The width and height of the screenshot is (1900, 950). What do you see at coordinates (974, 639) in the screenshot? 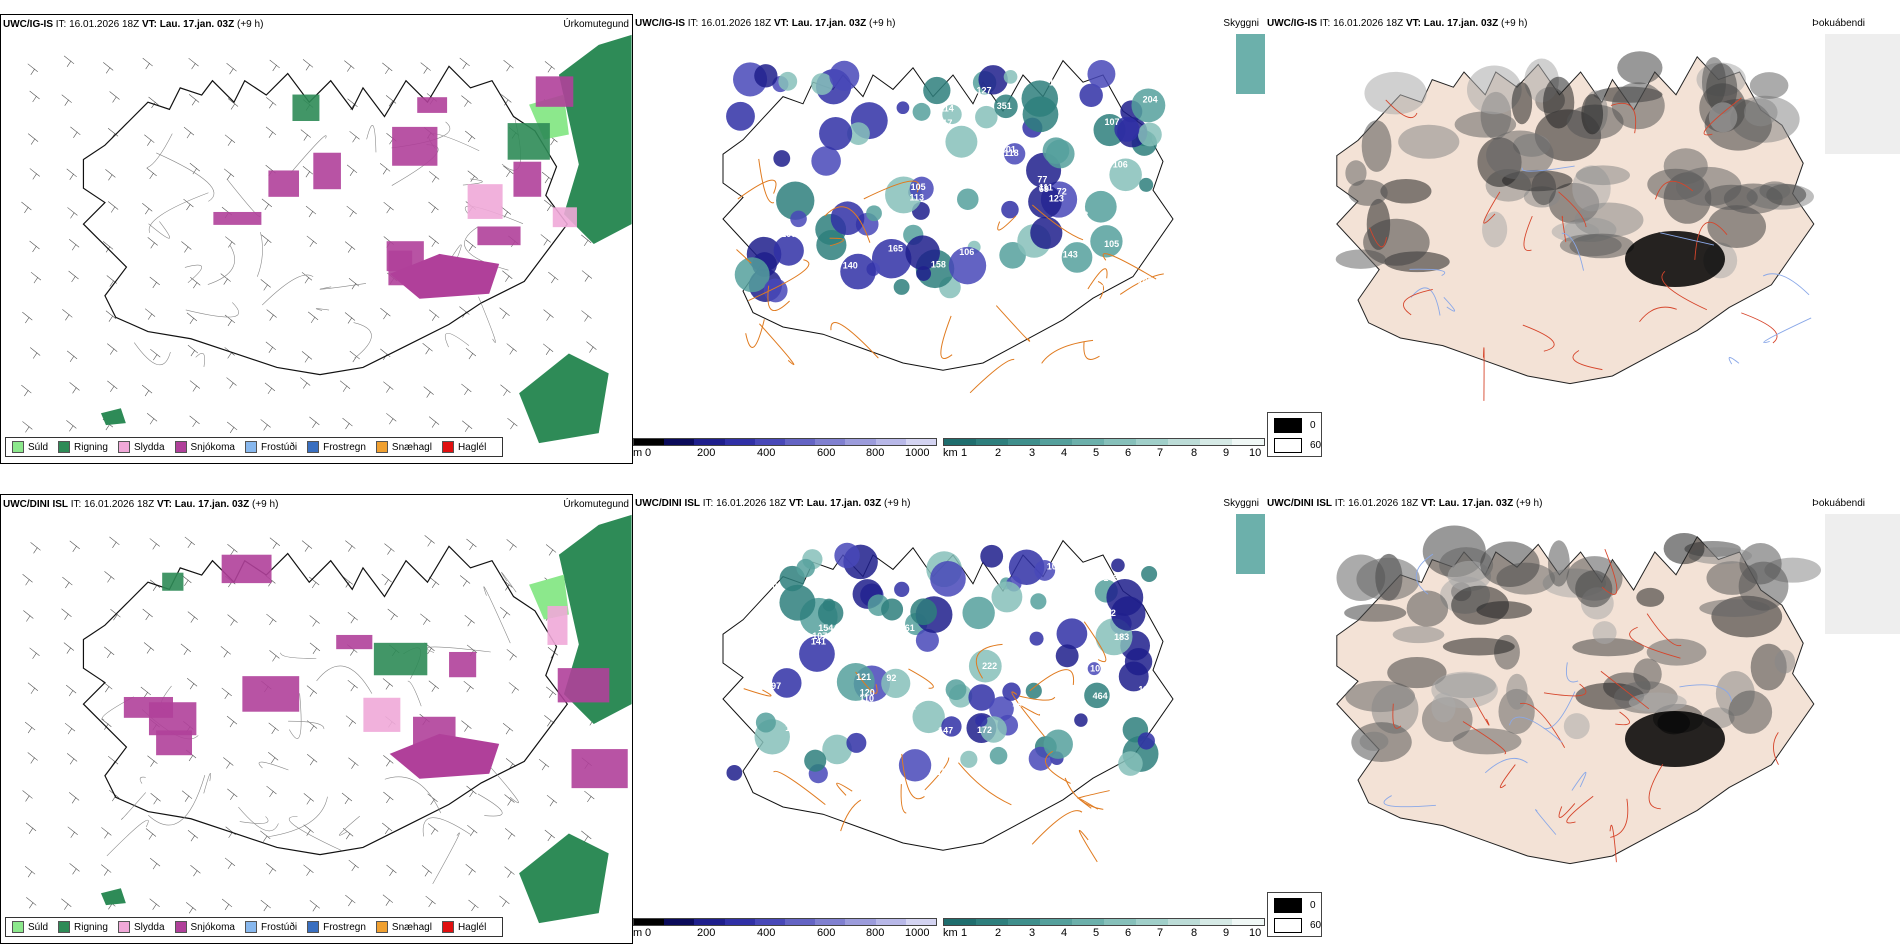
I see `cloud-base-number: 96` at bounding box center [974, 639].